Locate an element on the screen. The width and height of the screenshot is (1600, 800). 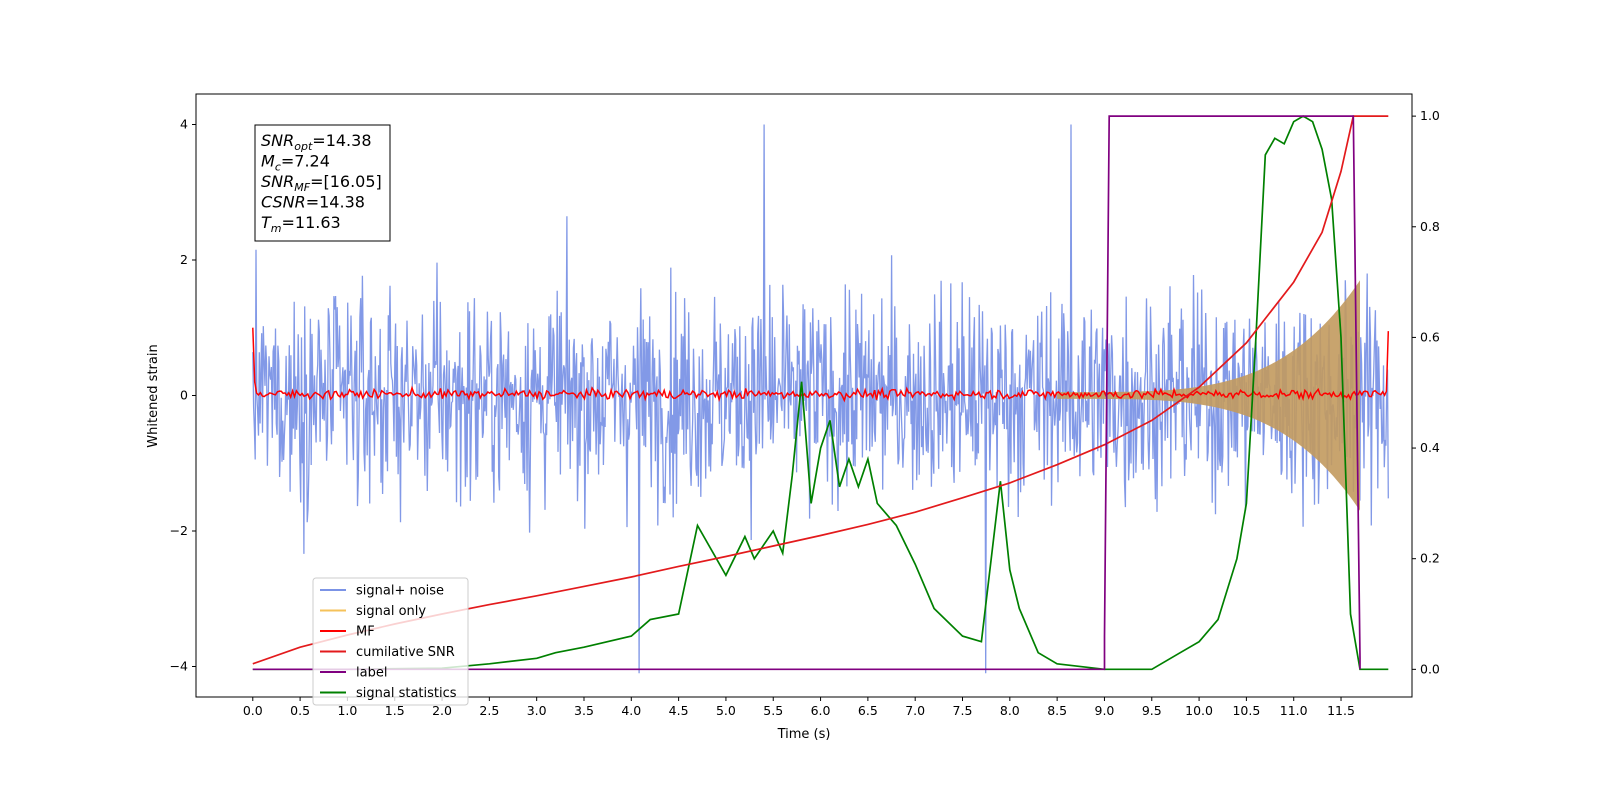
series-signal-only is located at coordinates (1208, 395).